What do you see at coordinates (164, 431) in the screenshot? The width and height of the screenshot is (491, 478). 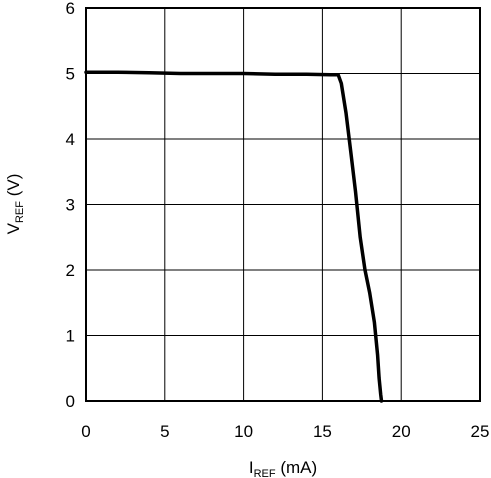 I see `x-tick-label: 5` at bounding box center [164, 431].